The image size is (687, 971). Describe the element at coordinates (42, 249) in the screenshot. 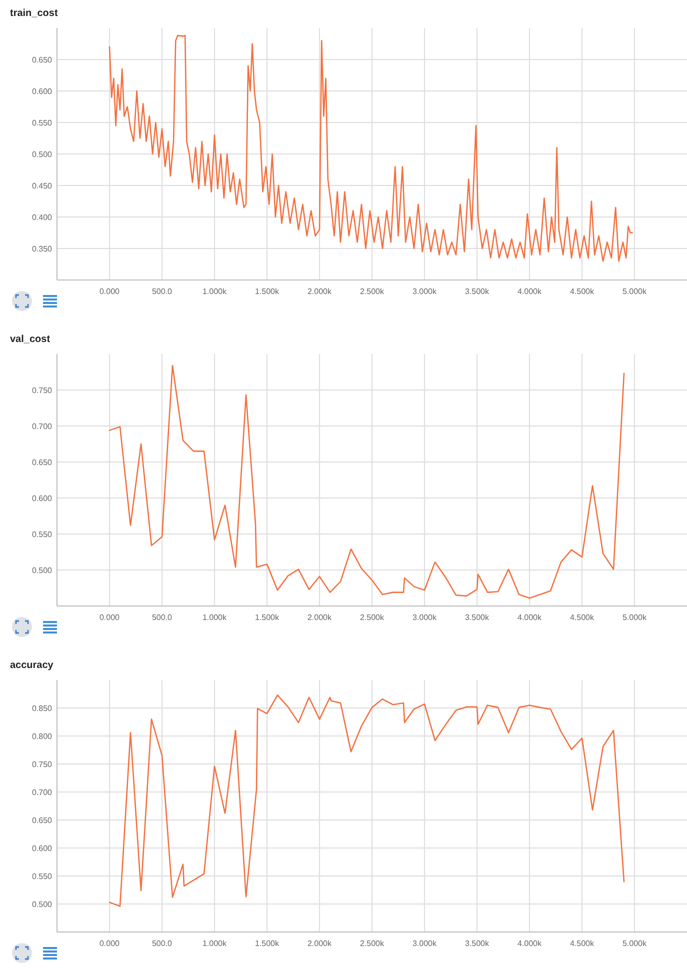

I see `y-tick-label: 0.350` at that location.